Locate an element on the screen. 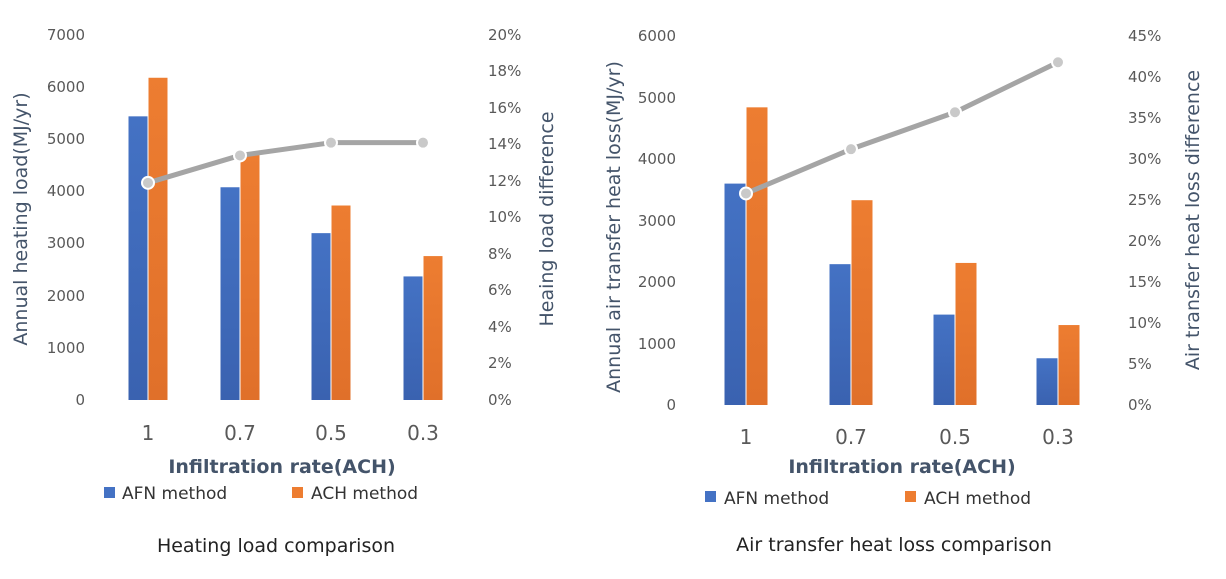 This screenshot has height=579, width=1226. heating-legend-ach: ACH method is located at coordinates (364, 494).